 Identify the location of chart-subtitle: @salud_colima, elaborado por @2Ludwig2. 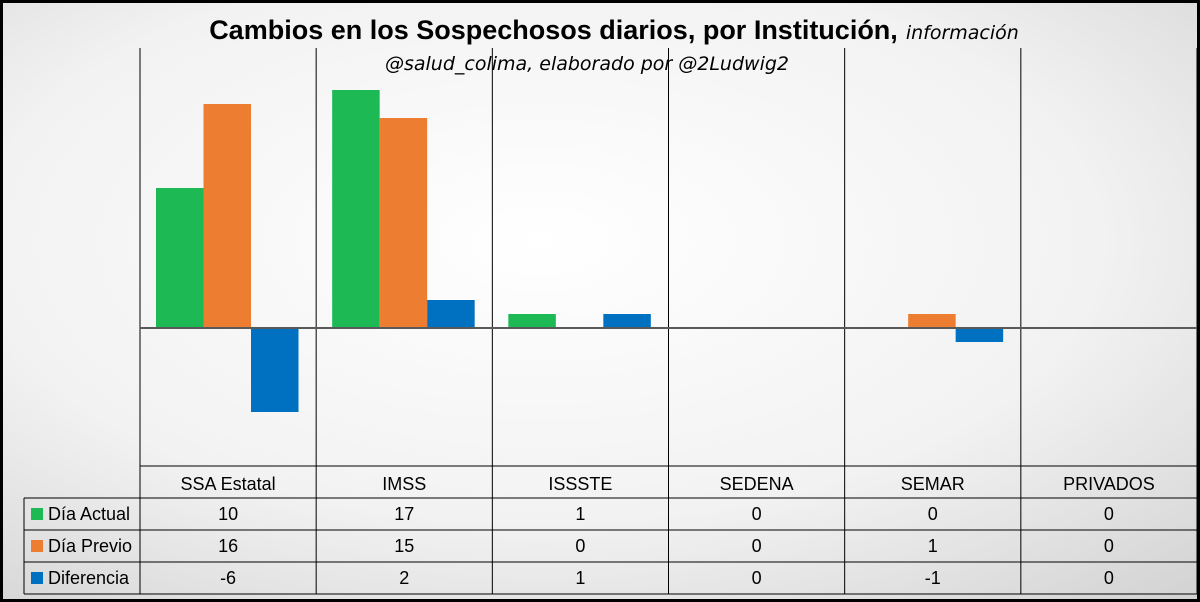
(587, 64).